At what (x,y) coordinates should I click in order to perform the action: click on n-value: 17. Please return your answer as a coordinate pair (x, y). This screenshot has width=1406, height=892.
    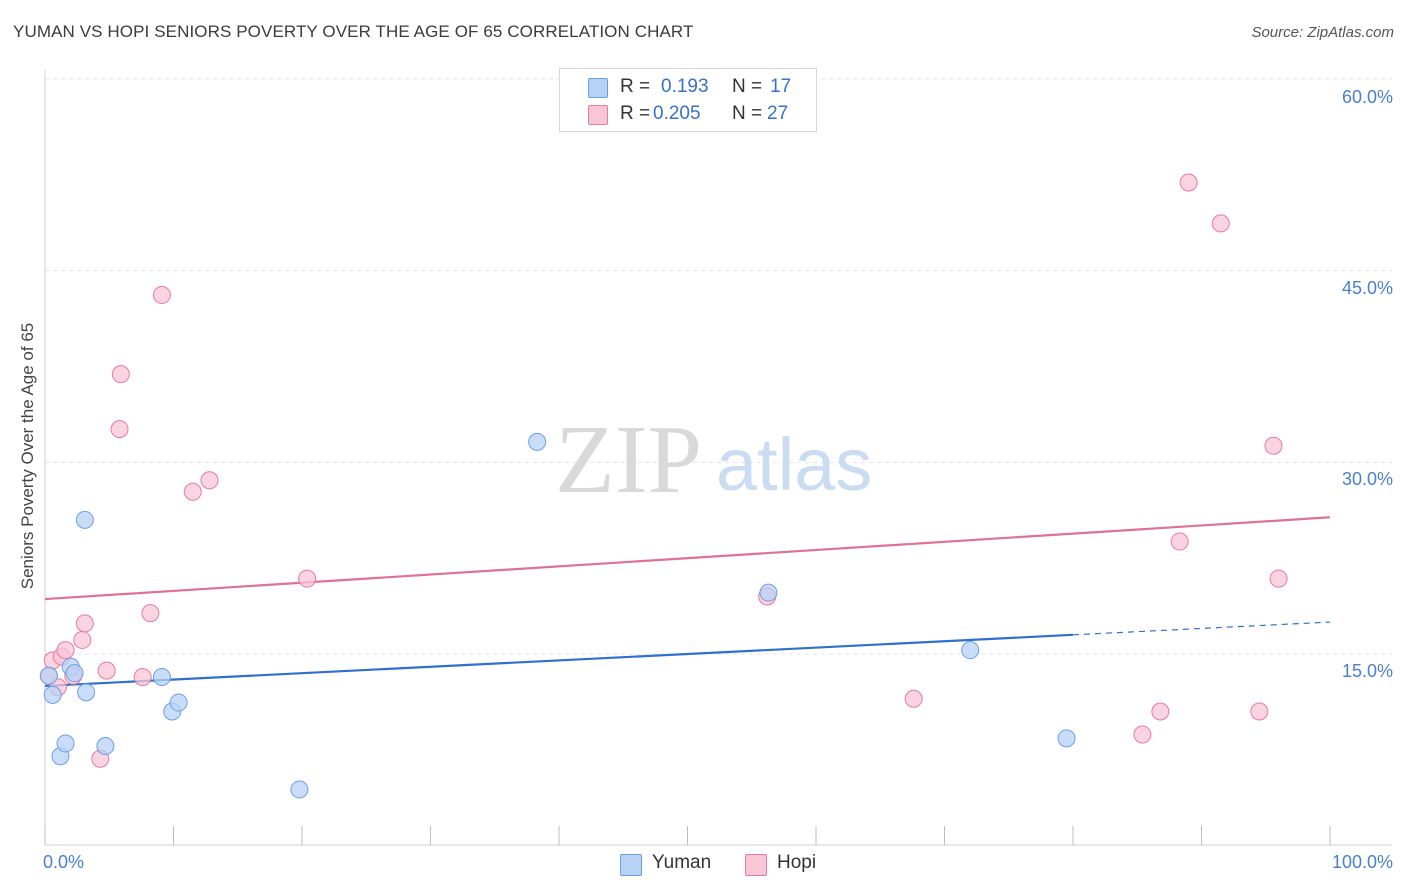
    Looking at the image, I should click on (781, 86).